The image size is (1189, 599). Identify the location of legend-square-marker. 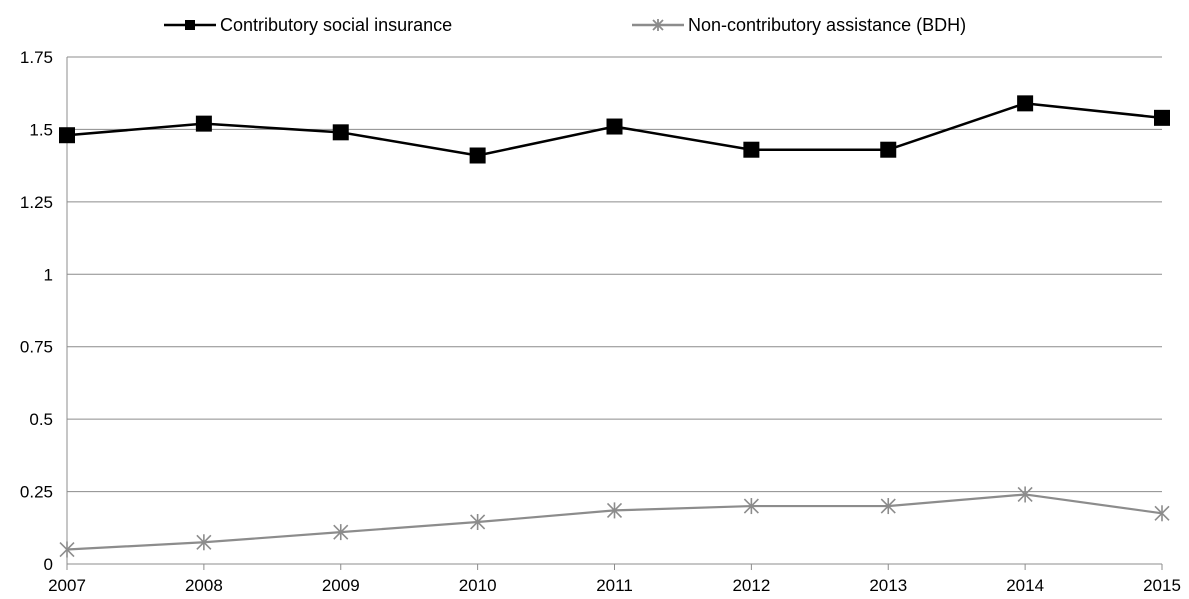
(190, 25).